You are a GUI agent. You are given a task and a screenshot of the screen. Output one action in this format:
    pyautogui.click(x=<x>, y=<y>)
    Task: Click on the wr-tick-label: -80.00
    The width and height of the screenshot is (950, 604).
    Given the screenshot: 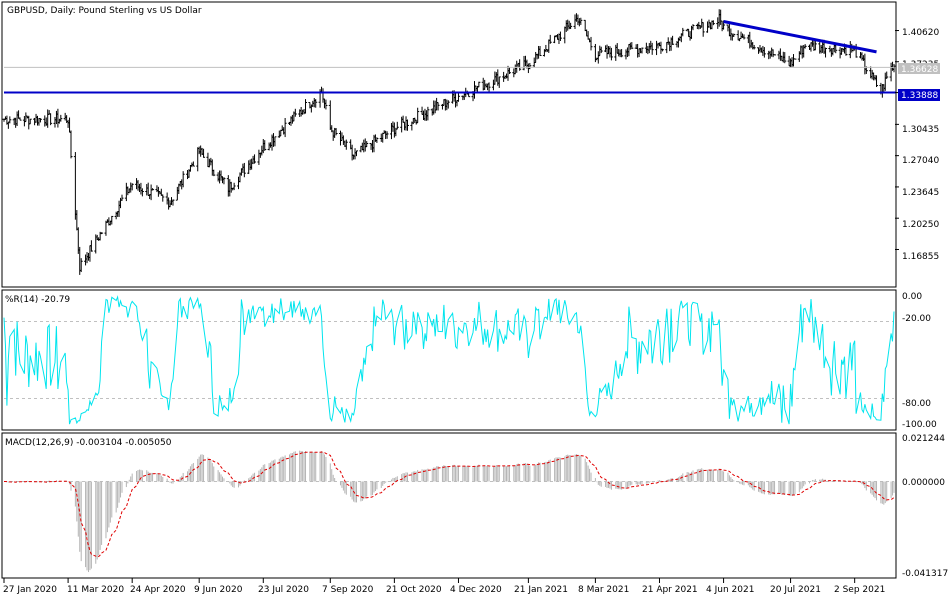 What is the action you would take?
    pyautogui.click(x=916, y=404)
    